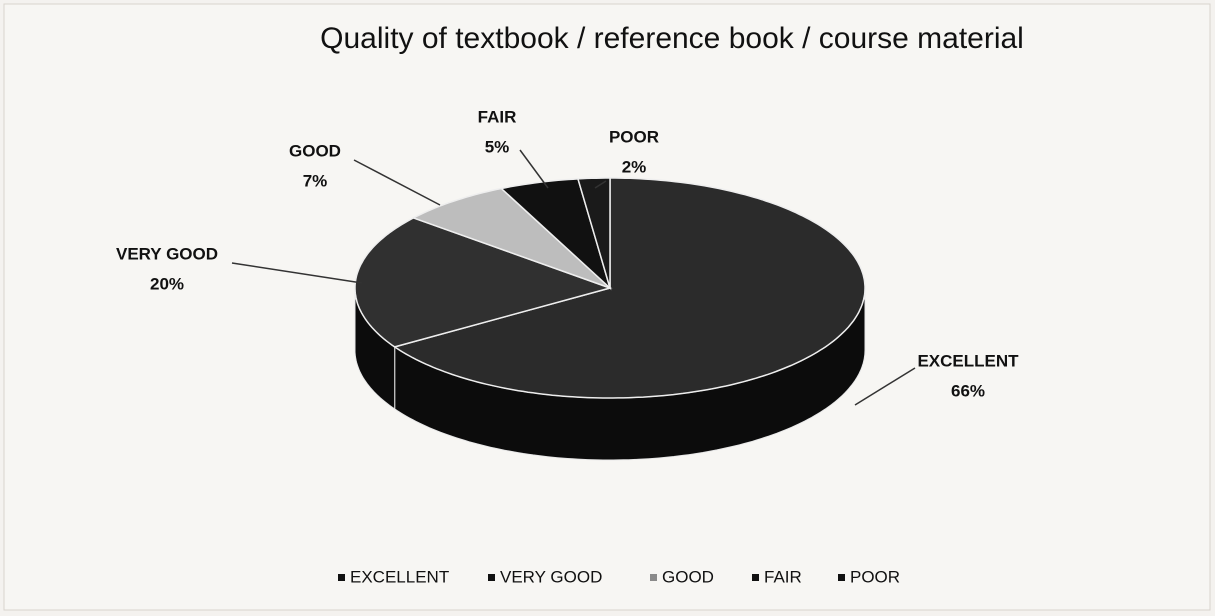 The width and height of the screenshot is (1215, 616). Describe the element at coordinates (634, 136) in the screenshot. I see `data-label-name: POOR` at that location.